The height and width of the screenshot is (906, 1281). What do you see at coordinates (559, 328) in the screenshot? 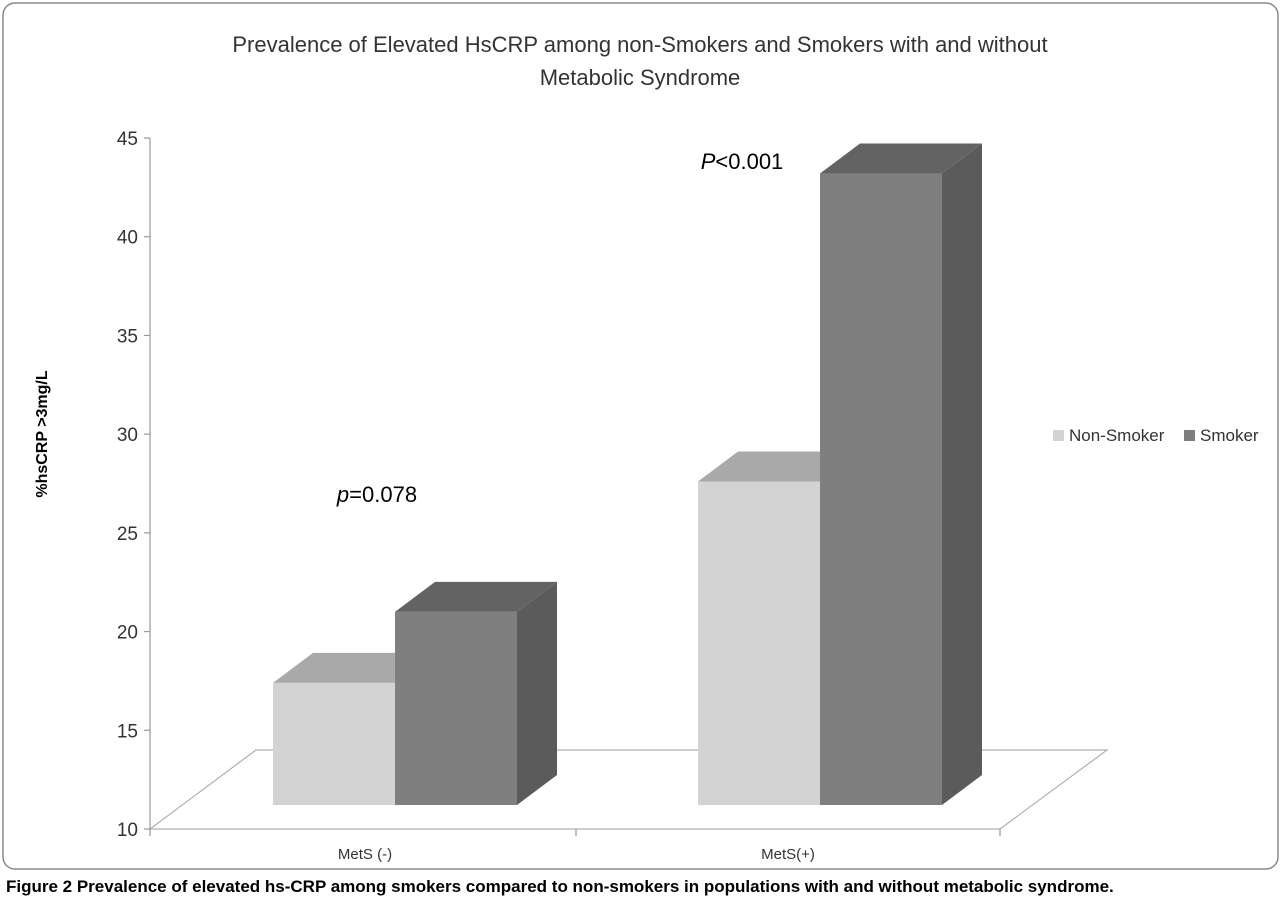
I see `annotations: p=0.078 P<0.001` at bounding box center [559, 328].